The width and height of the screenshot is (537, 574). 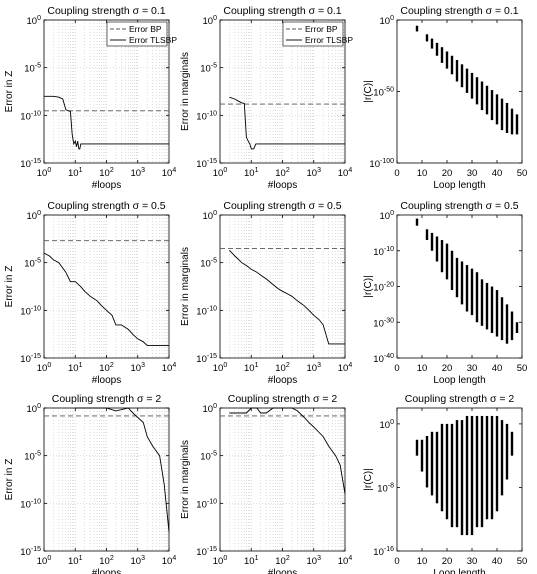 I want to click on axes-frame, so click(x=459, y=479).